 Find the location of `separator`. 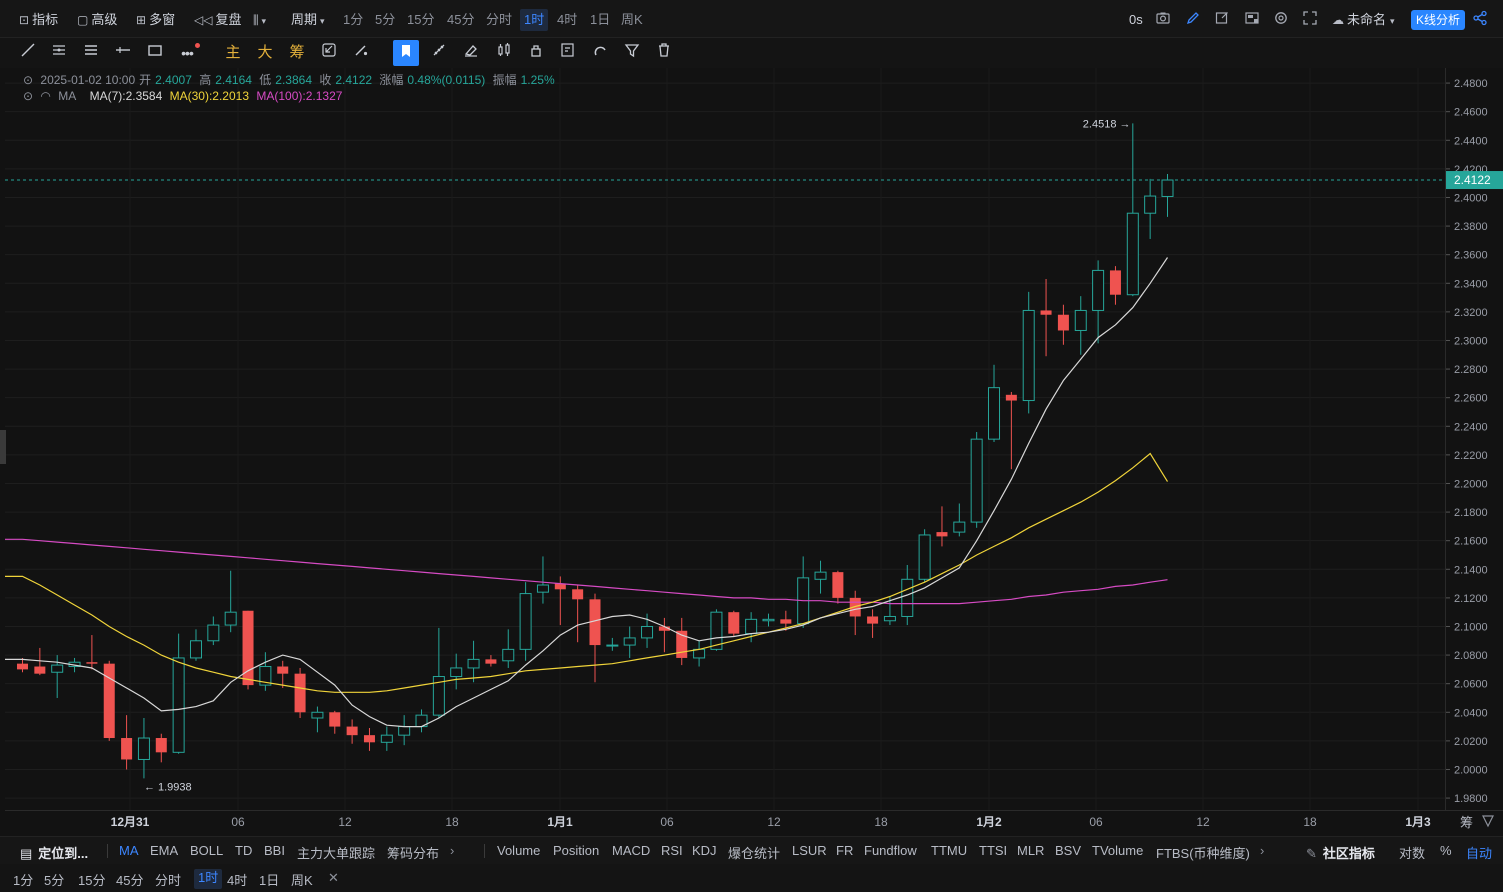

separator is located at coordinates (484, 851).